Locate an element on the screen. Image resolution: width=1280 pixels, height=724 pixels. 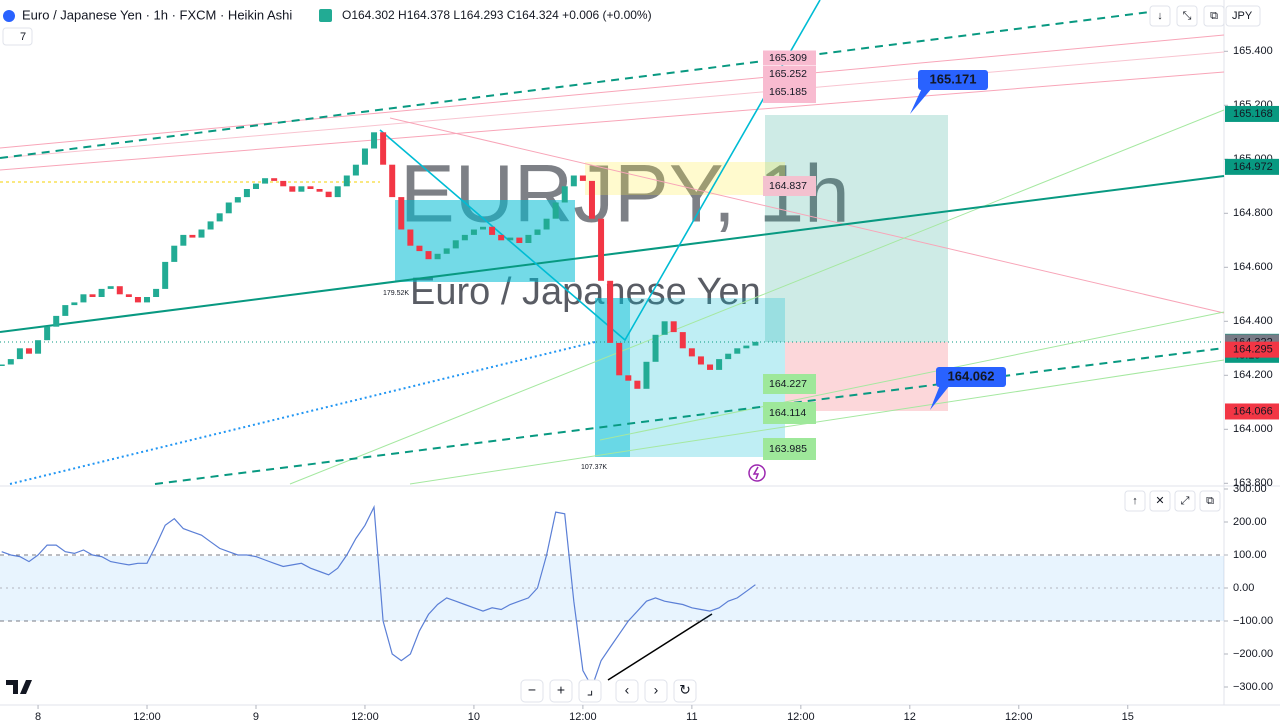
target-label: 165.309 is located at coordinates (788, 58).